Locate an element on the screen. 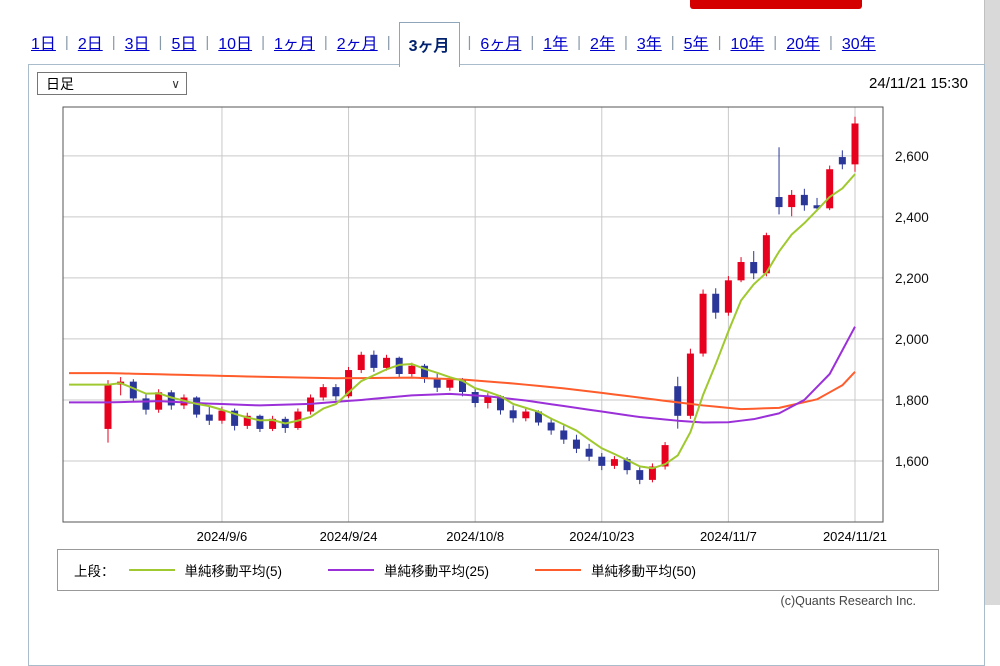  legend-item: 単純移動平均(25) is located at coordinates (408, 570).